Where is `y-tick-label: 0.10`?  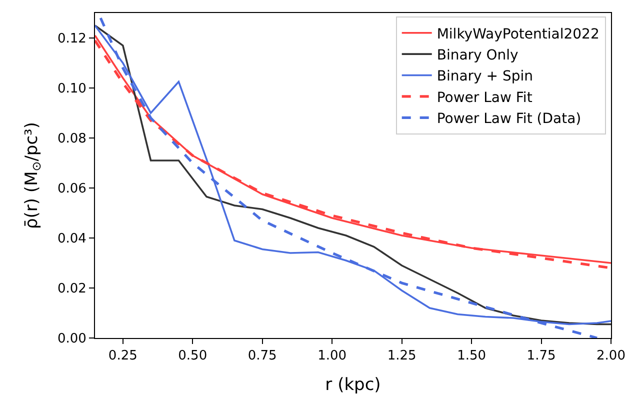 y-tick-label: 0.10 is located at coordinates (71, 89).